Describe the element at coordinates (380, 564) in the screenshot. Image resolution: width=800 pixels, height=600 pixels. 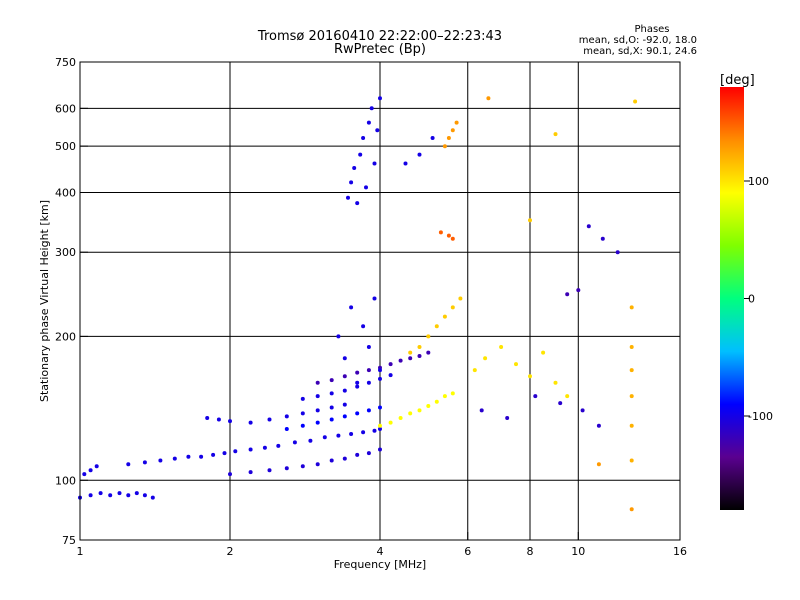
I see `x-axis-label: Frequency [MHz]` at that location.